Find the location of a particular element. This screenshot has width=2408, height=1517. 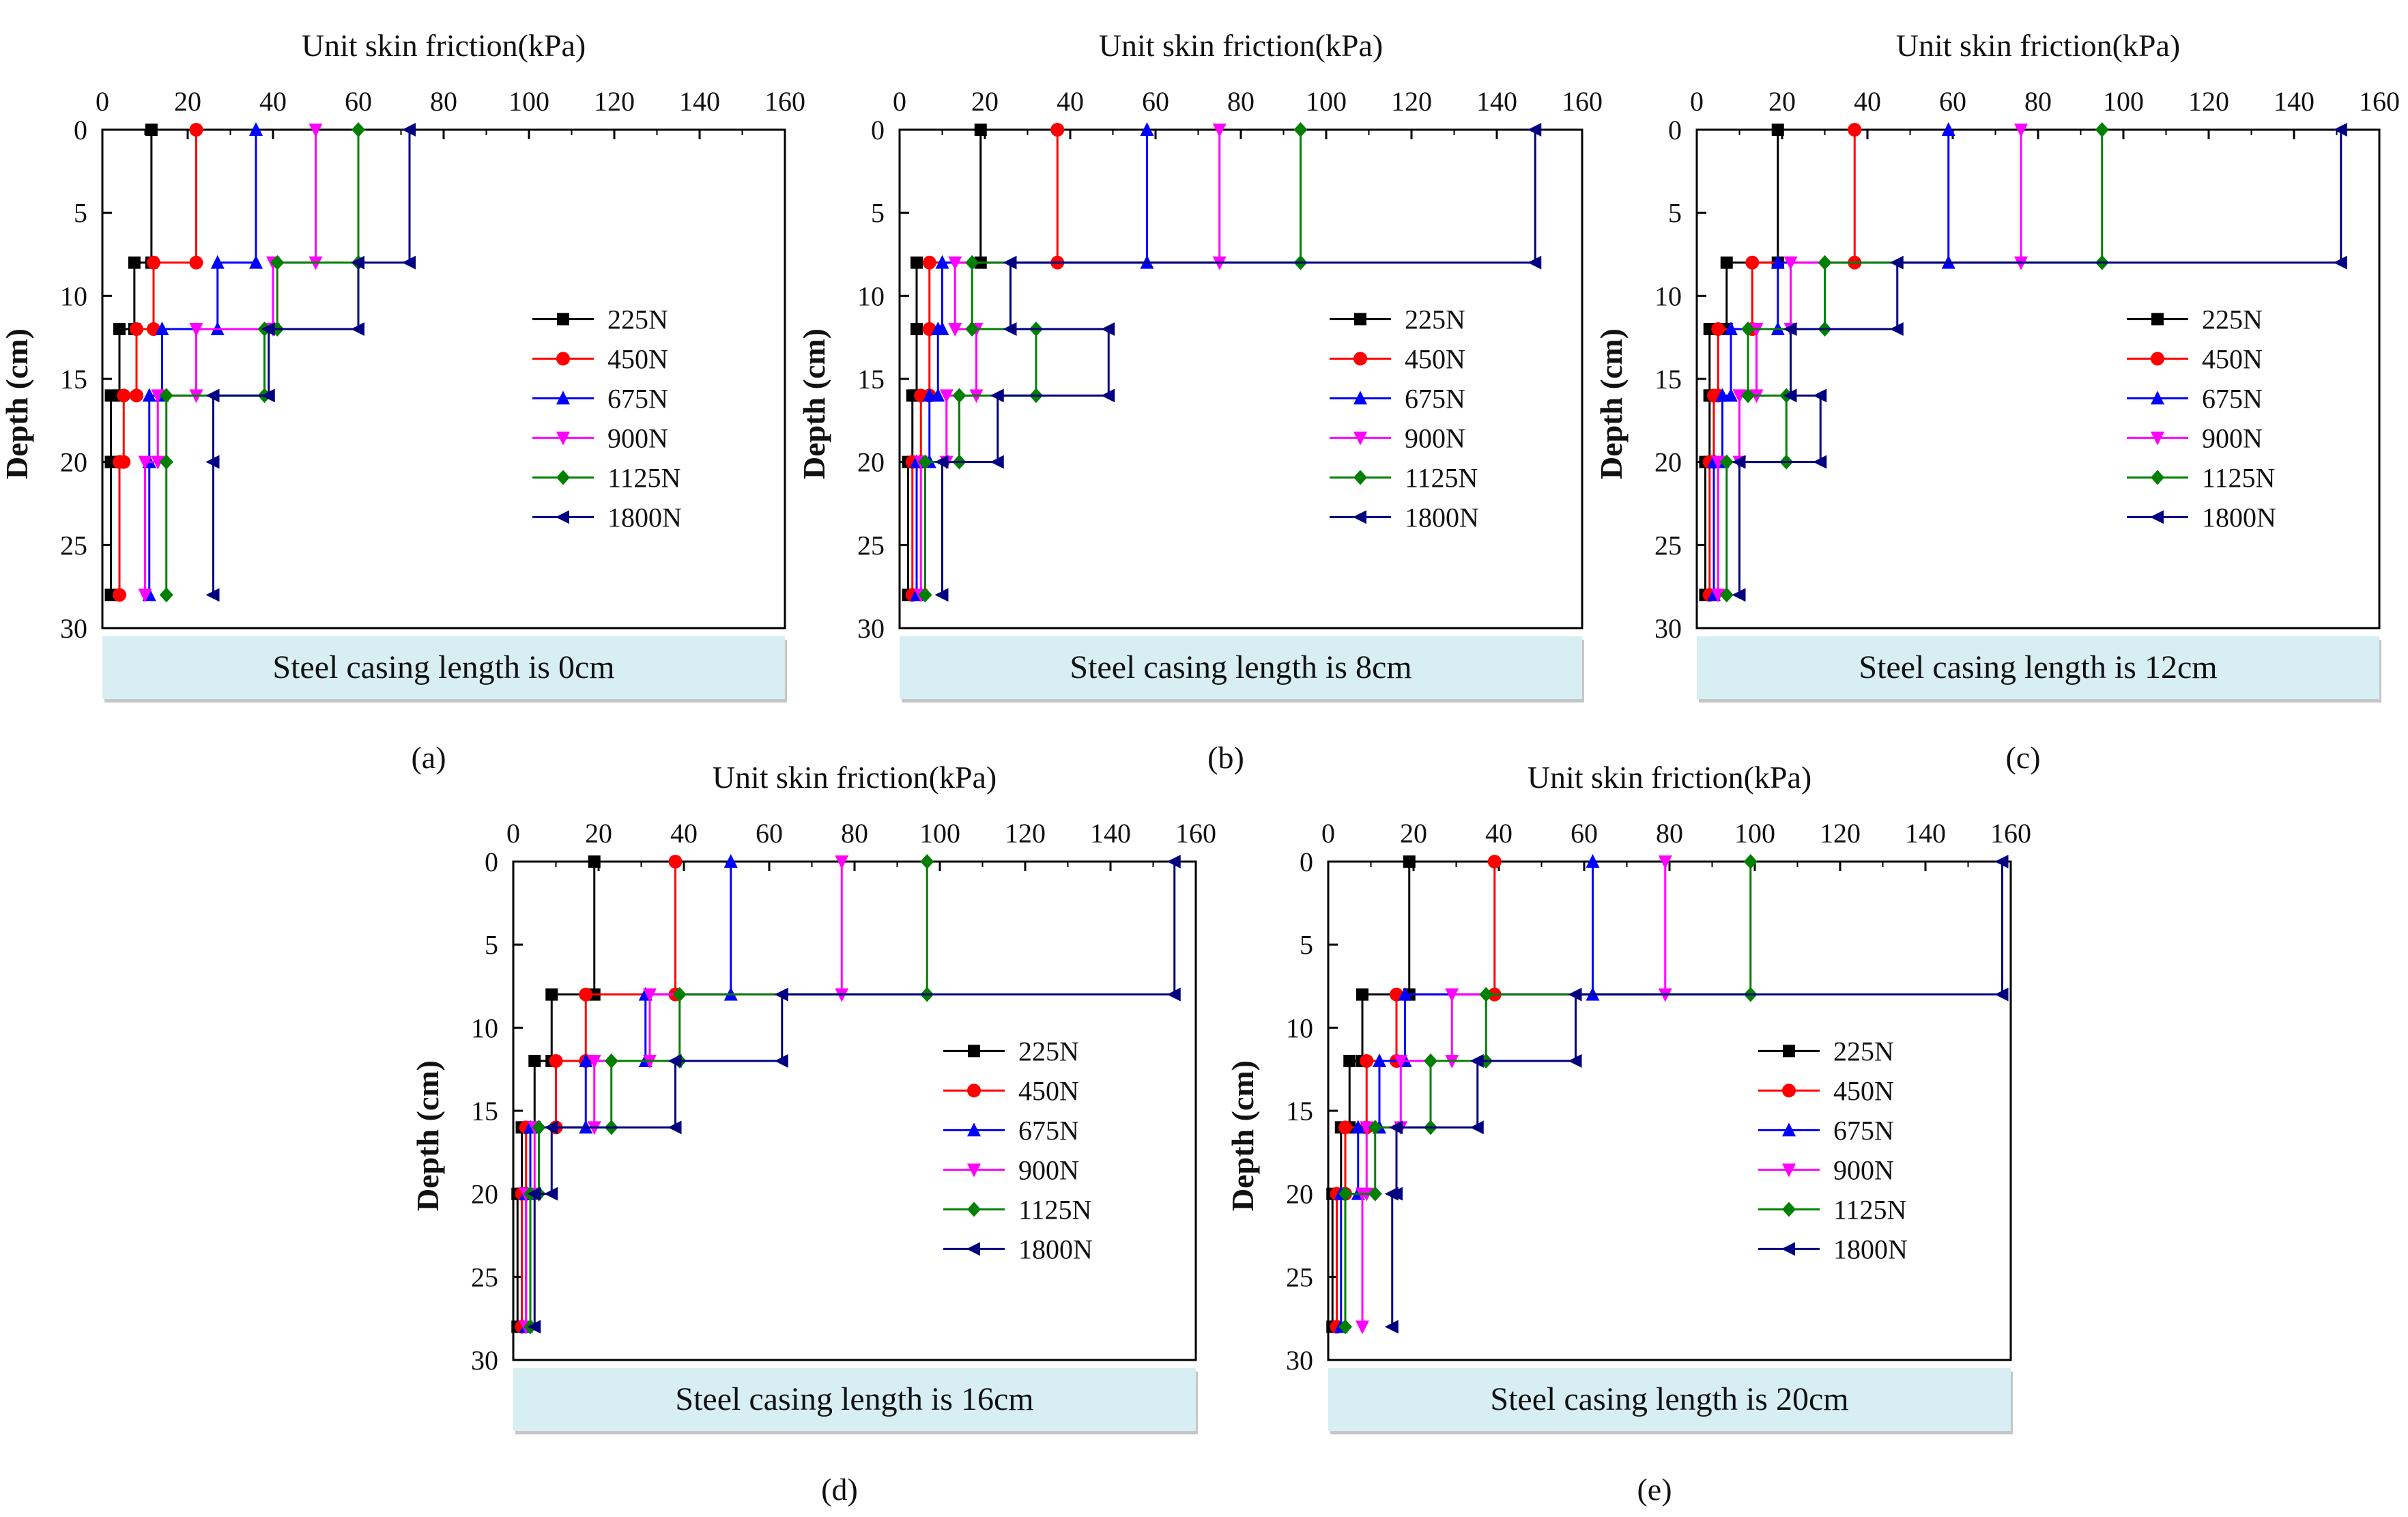

series-675n is located at coordinates (1467, 1093).